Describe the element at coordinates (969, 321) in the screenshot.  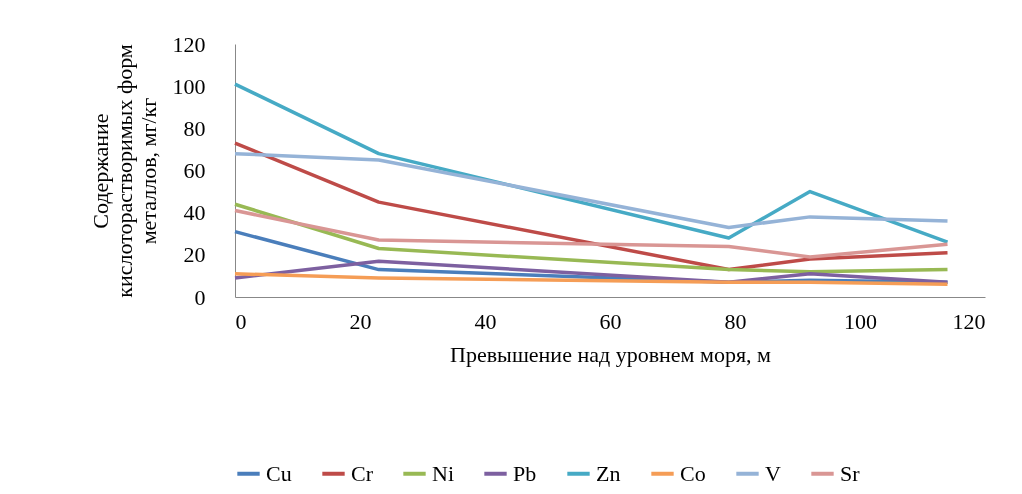
I see `x-tick-label: 120` at that location.